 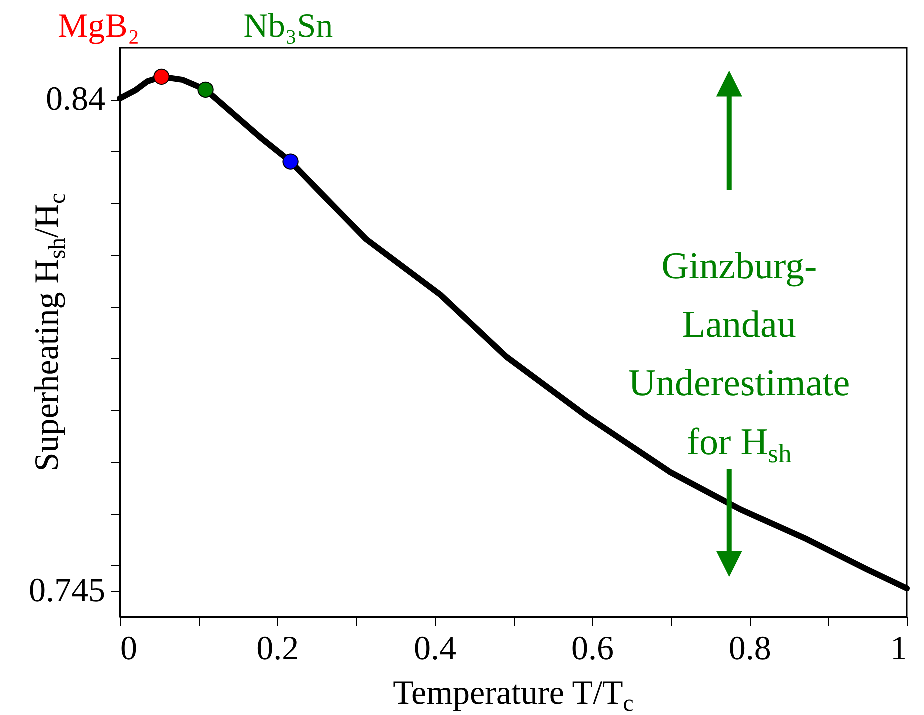 I want to click on x-tick-label: 0.2, so click(x=278, y=649).